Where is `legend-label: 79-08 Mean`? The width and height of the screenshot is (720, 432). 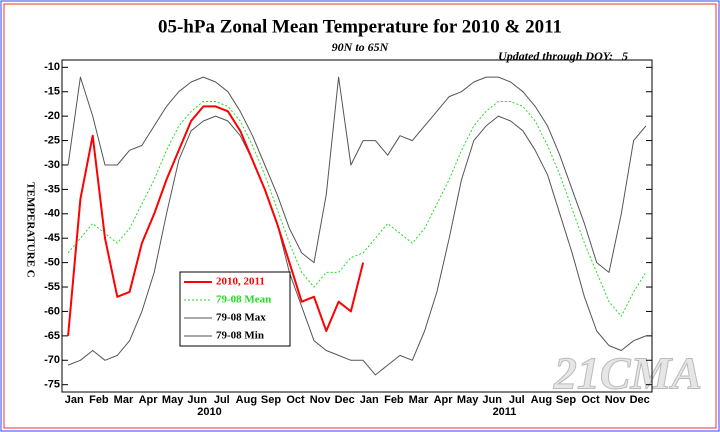 legend-label: 79-08 Mean is located at coordinates (243, 300).